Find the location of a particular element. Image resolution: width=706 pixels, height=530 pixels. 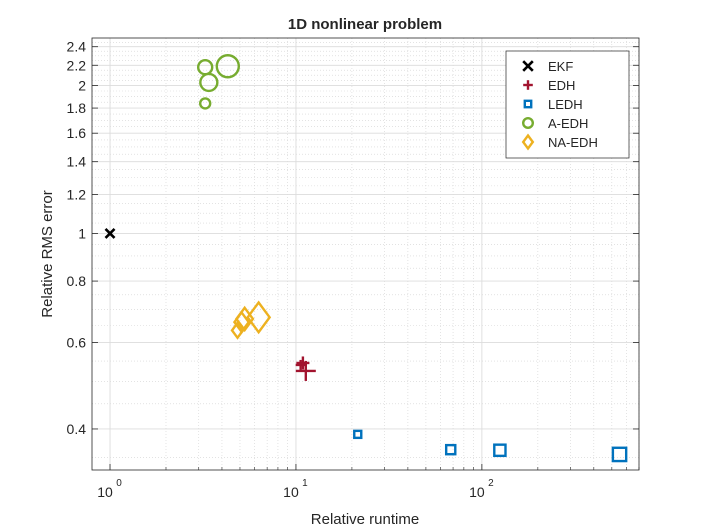

y-tick-label: 1.4 is located at coordinates (77, 162).